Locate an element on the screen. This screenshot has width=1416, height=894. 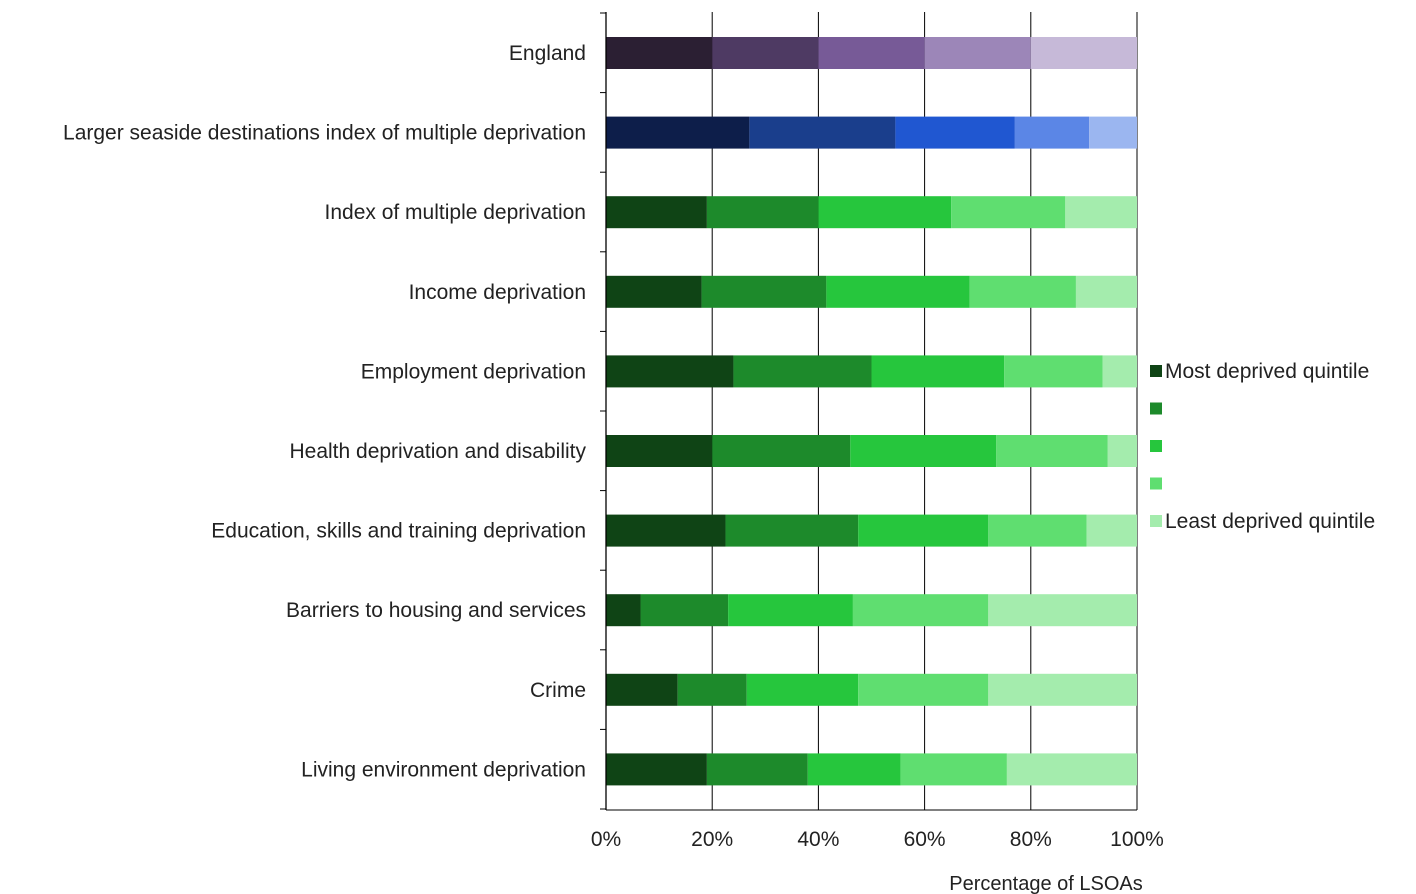
x-tick-label: 80% is located at coordinates (1031, 839).